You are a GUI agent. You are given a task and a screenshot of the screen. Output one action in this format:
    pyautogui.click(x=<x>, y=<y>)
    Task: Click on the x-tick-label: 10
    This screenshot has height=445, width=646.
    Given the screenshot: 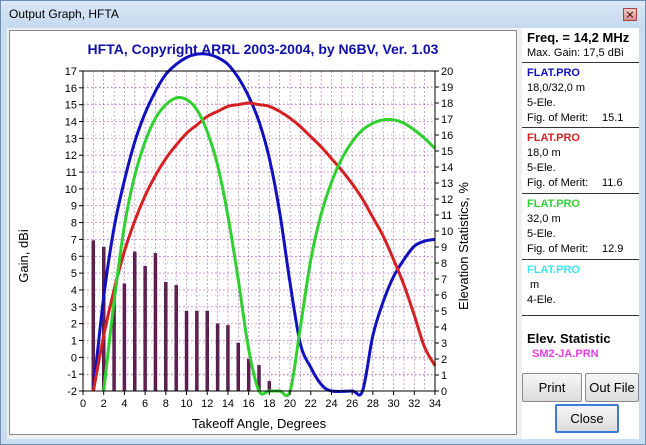 What is the action you would take?
    pyautogui.click(x=186, y=404)
    